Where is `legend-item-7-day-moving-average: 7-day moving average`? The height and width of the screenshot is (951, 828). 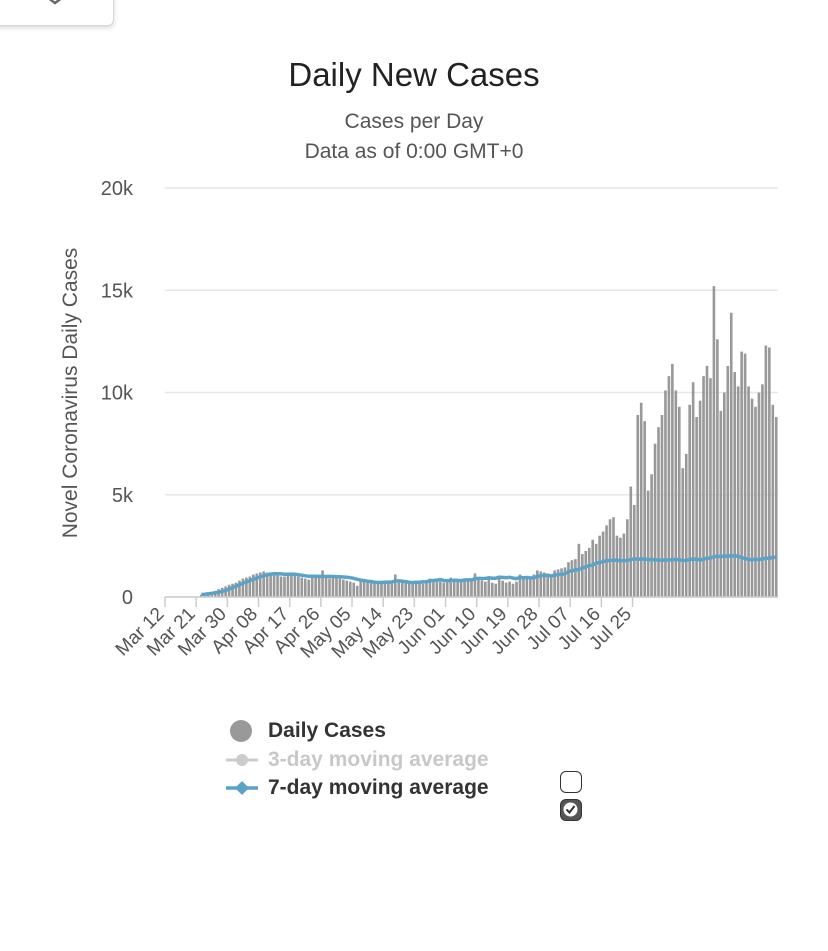 legend-item-7-day-moving-average: 7-day moving average is located at coordinates (357, 788).